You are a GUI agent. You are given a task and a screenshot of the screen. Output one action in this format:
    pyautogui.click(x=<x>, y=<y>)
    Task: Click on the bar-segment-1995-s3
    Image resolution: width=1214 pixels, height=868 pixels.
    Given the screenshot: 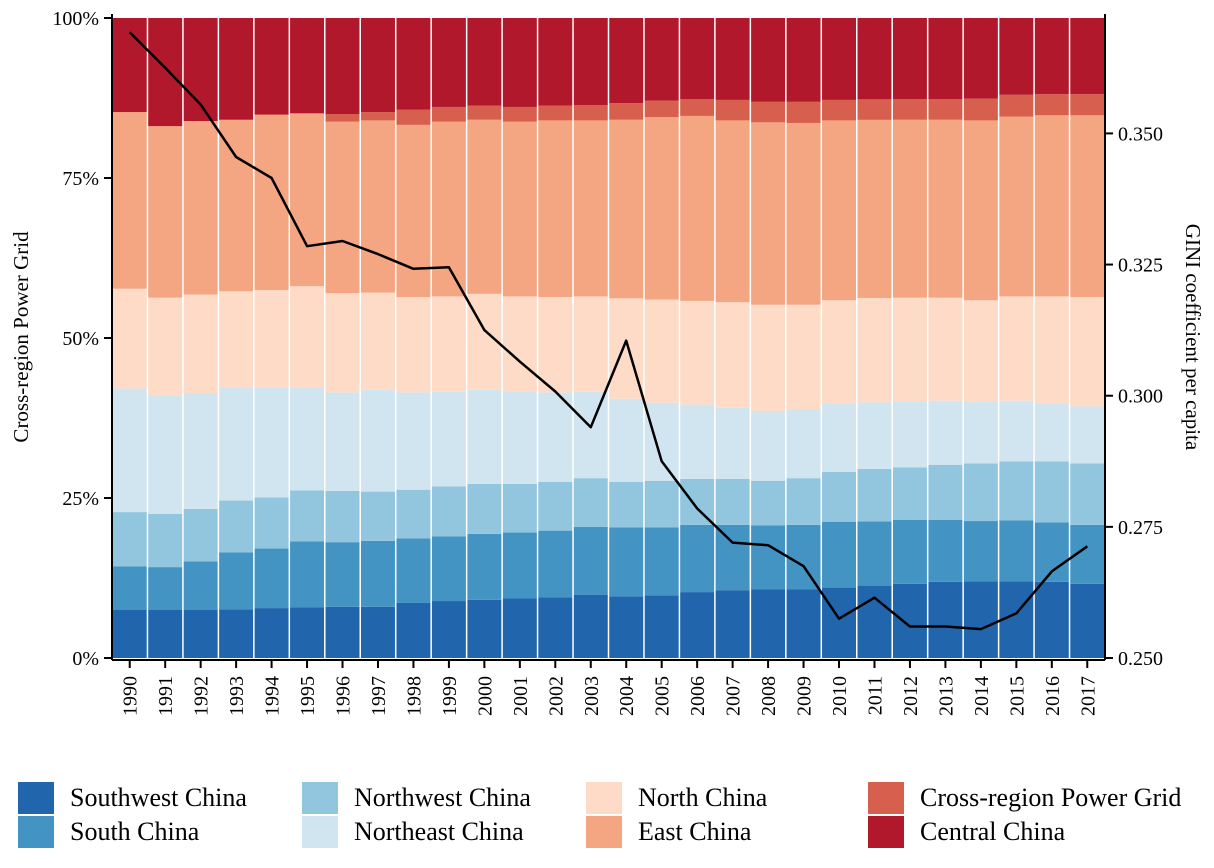 What is the action you would take?
    pyautogui.click(x=307, y=439)
    